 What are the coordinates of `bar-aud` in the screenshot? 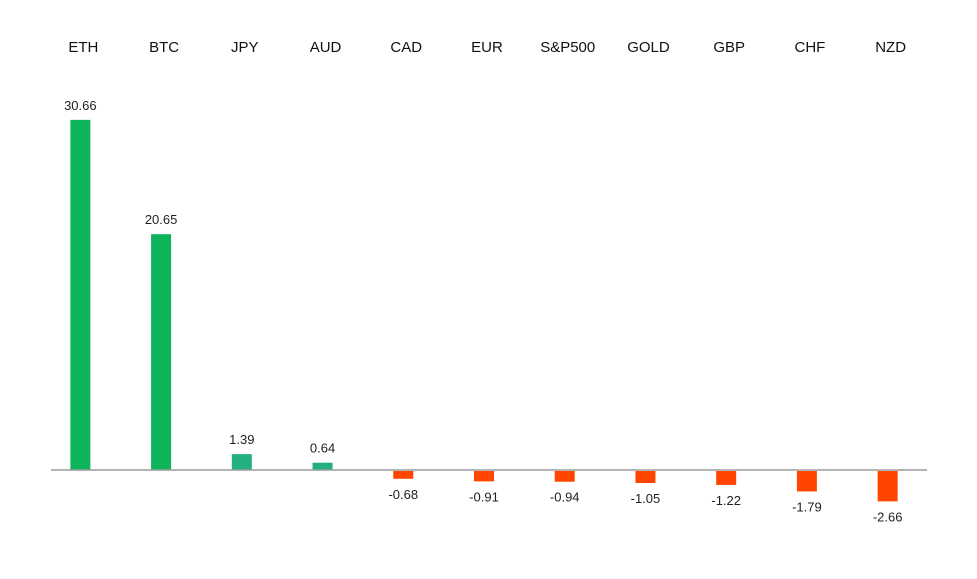 It's located at (322, 466).